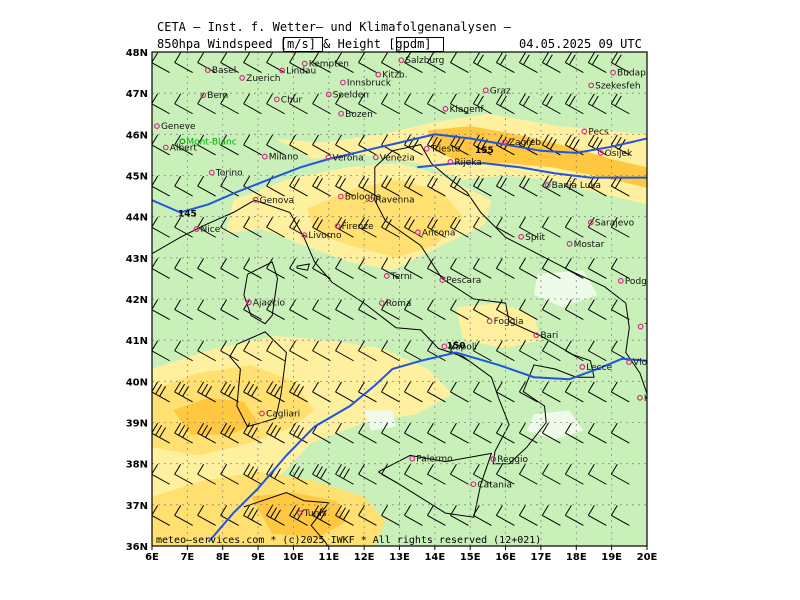 The image size is (800, 600). I want to click on city-label: Cagliari, so click(283, 414).